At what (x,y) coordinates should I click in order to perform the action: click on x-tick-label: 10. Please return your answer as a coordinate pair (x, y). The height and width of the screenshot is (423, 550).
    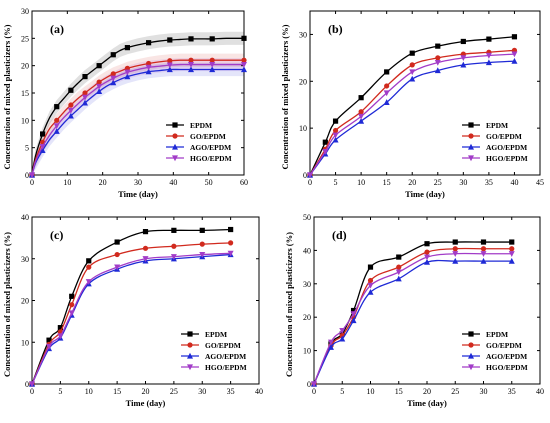
    Looking at the image, I should click on (89, 391).